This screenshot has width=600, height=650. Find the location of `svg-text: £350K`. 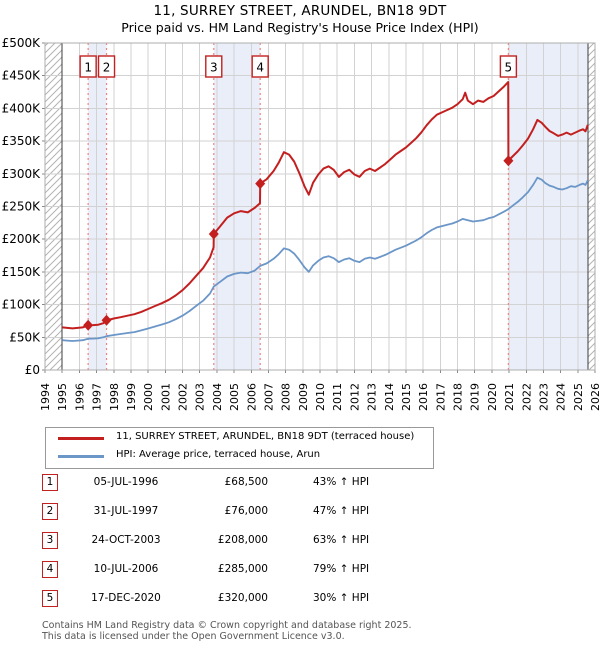

svg-text: £350K is located at coordinates (22, 141).